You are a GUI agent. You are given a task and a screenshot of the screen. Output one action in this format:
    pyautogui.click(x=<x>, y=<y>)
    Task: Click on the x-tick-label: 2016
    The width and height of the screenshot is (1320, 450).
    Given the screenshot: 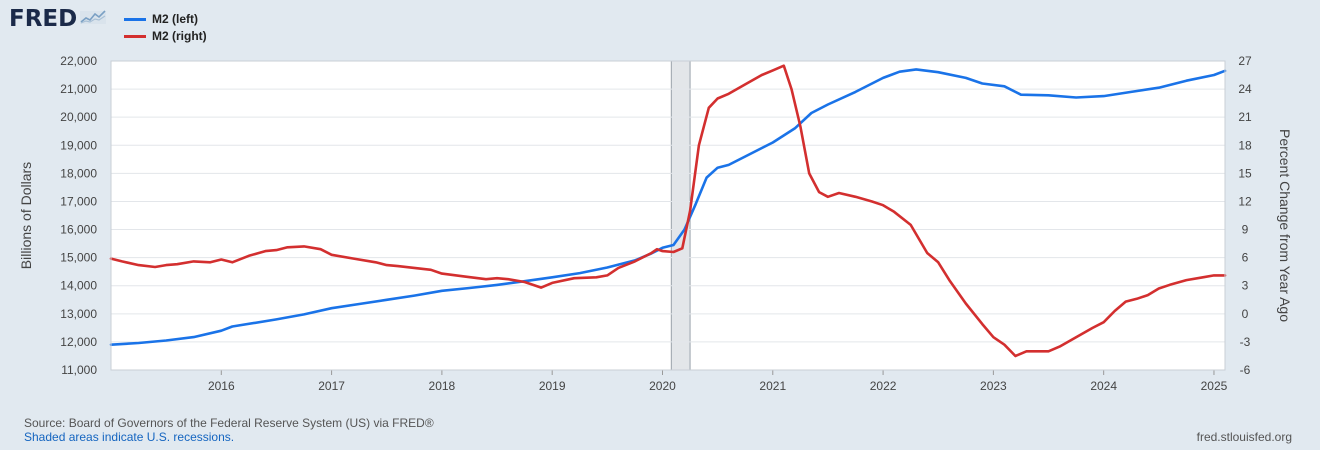 What is the action you would take?
    pyautogui.click(x=221, y=386)
    